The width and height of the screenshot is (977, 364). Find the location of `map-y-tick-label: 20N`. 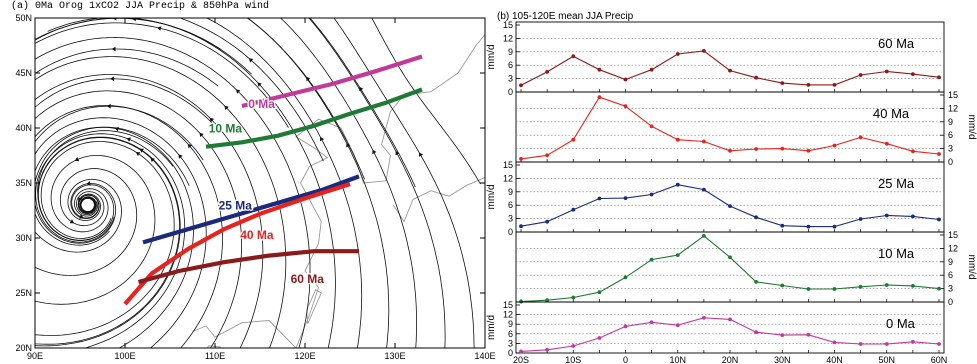

map-y-tick-label: 20N is located at coordinates (23, 348).